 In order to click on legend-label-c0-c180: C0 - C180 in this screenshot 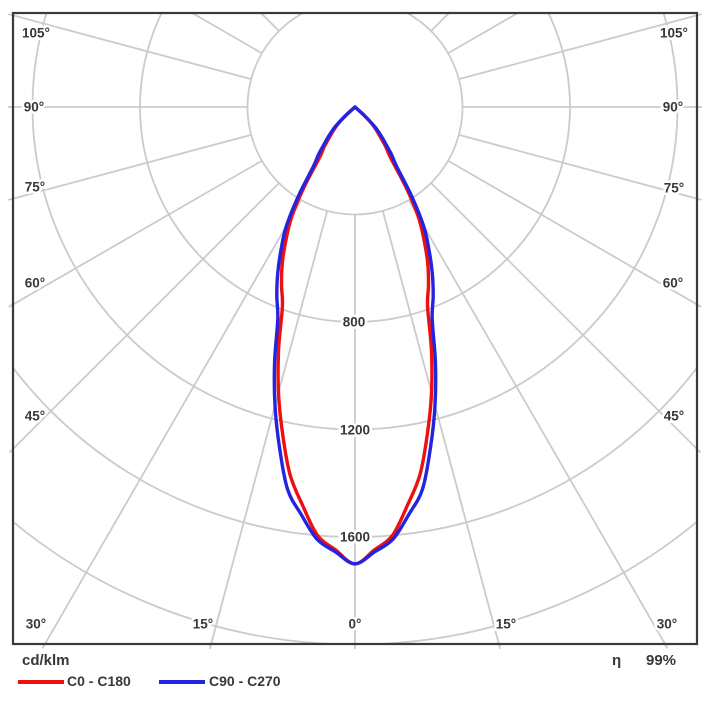, I will do `click(99, 681)`.